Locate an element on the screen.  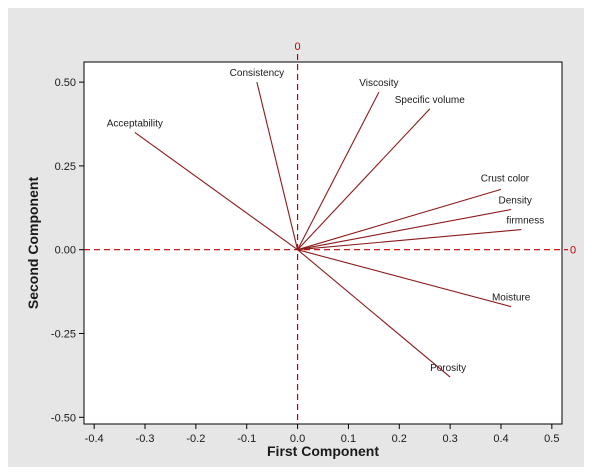
vector-density is located at coordinates (404, 229).